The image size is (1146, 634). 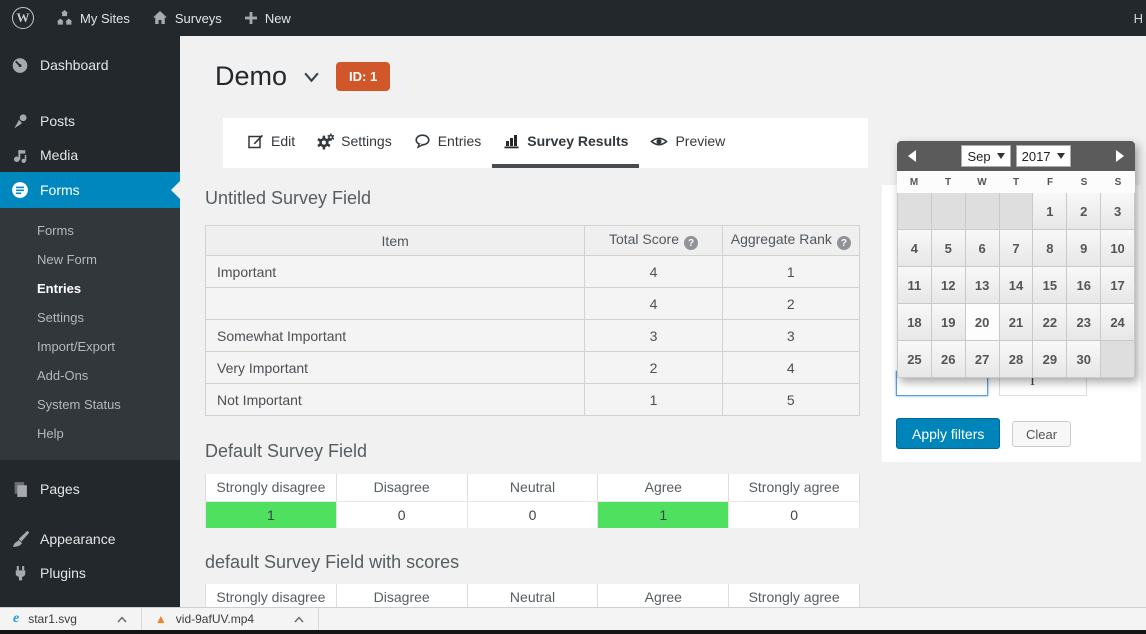 What do you see at coordinates (90, 190) in the screenshot?
I see `sidebar-item-forms: Forms` at bounding box center [90, 190].